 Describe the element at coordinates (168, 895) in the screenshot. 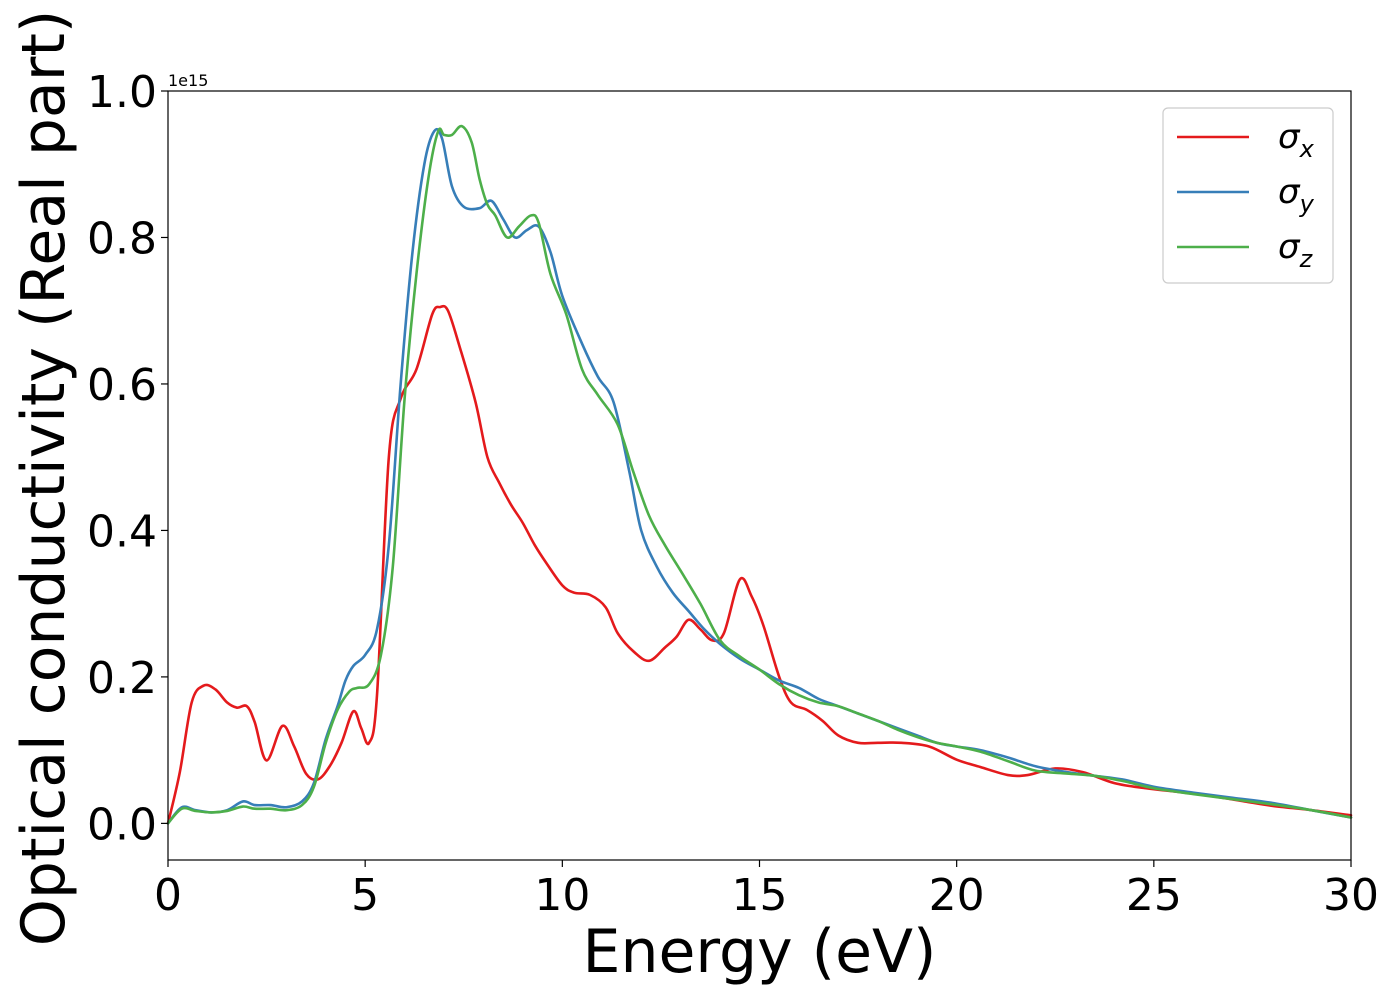

I see `x-tick-label: 0` at that location.